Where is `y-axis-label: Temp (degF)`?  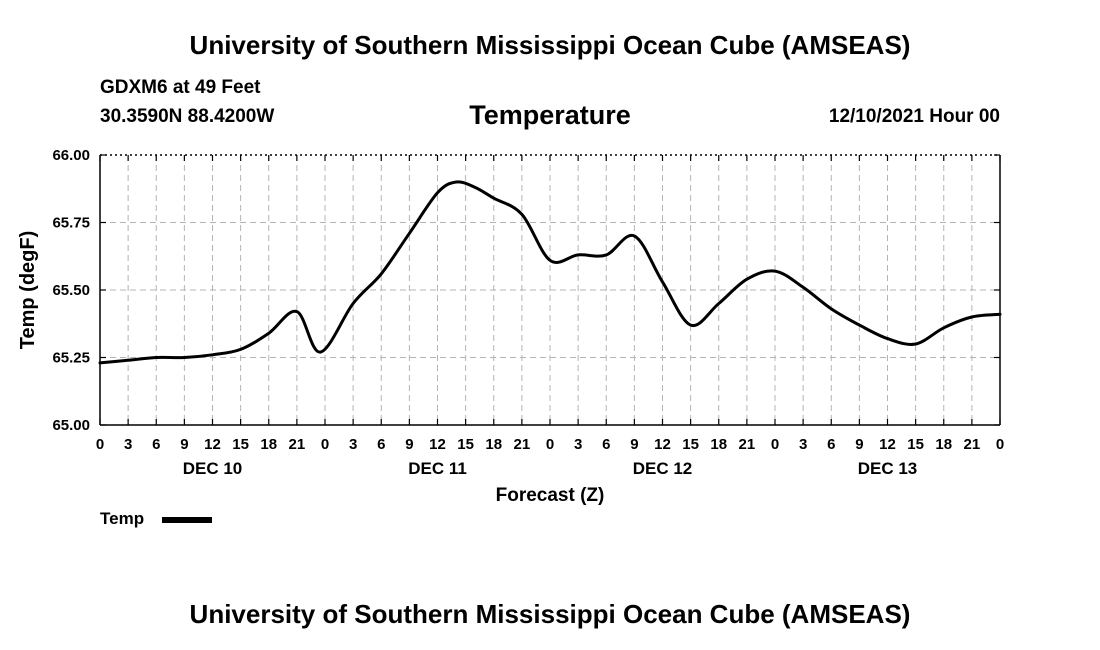
y-axis-label: Temp (degF) is located at coordinates (28, 290).